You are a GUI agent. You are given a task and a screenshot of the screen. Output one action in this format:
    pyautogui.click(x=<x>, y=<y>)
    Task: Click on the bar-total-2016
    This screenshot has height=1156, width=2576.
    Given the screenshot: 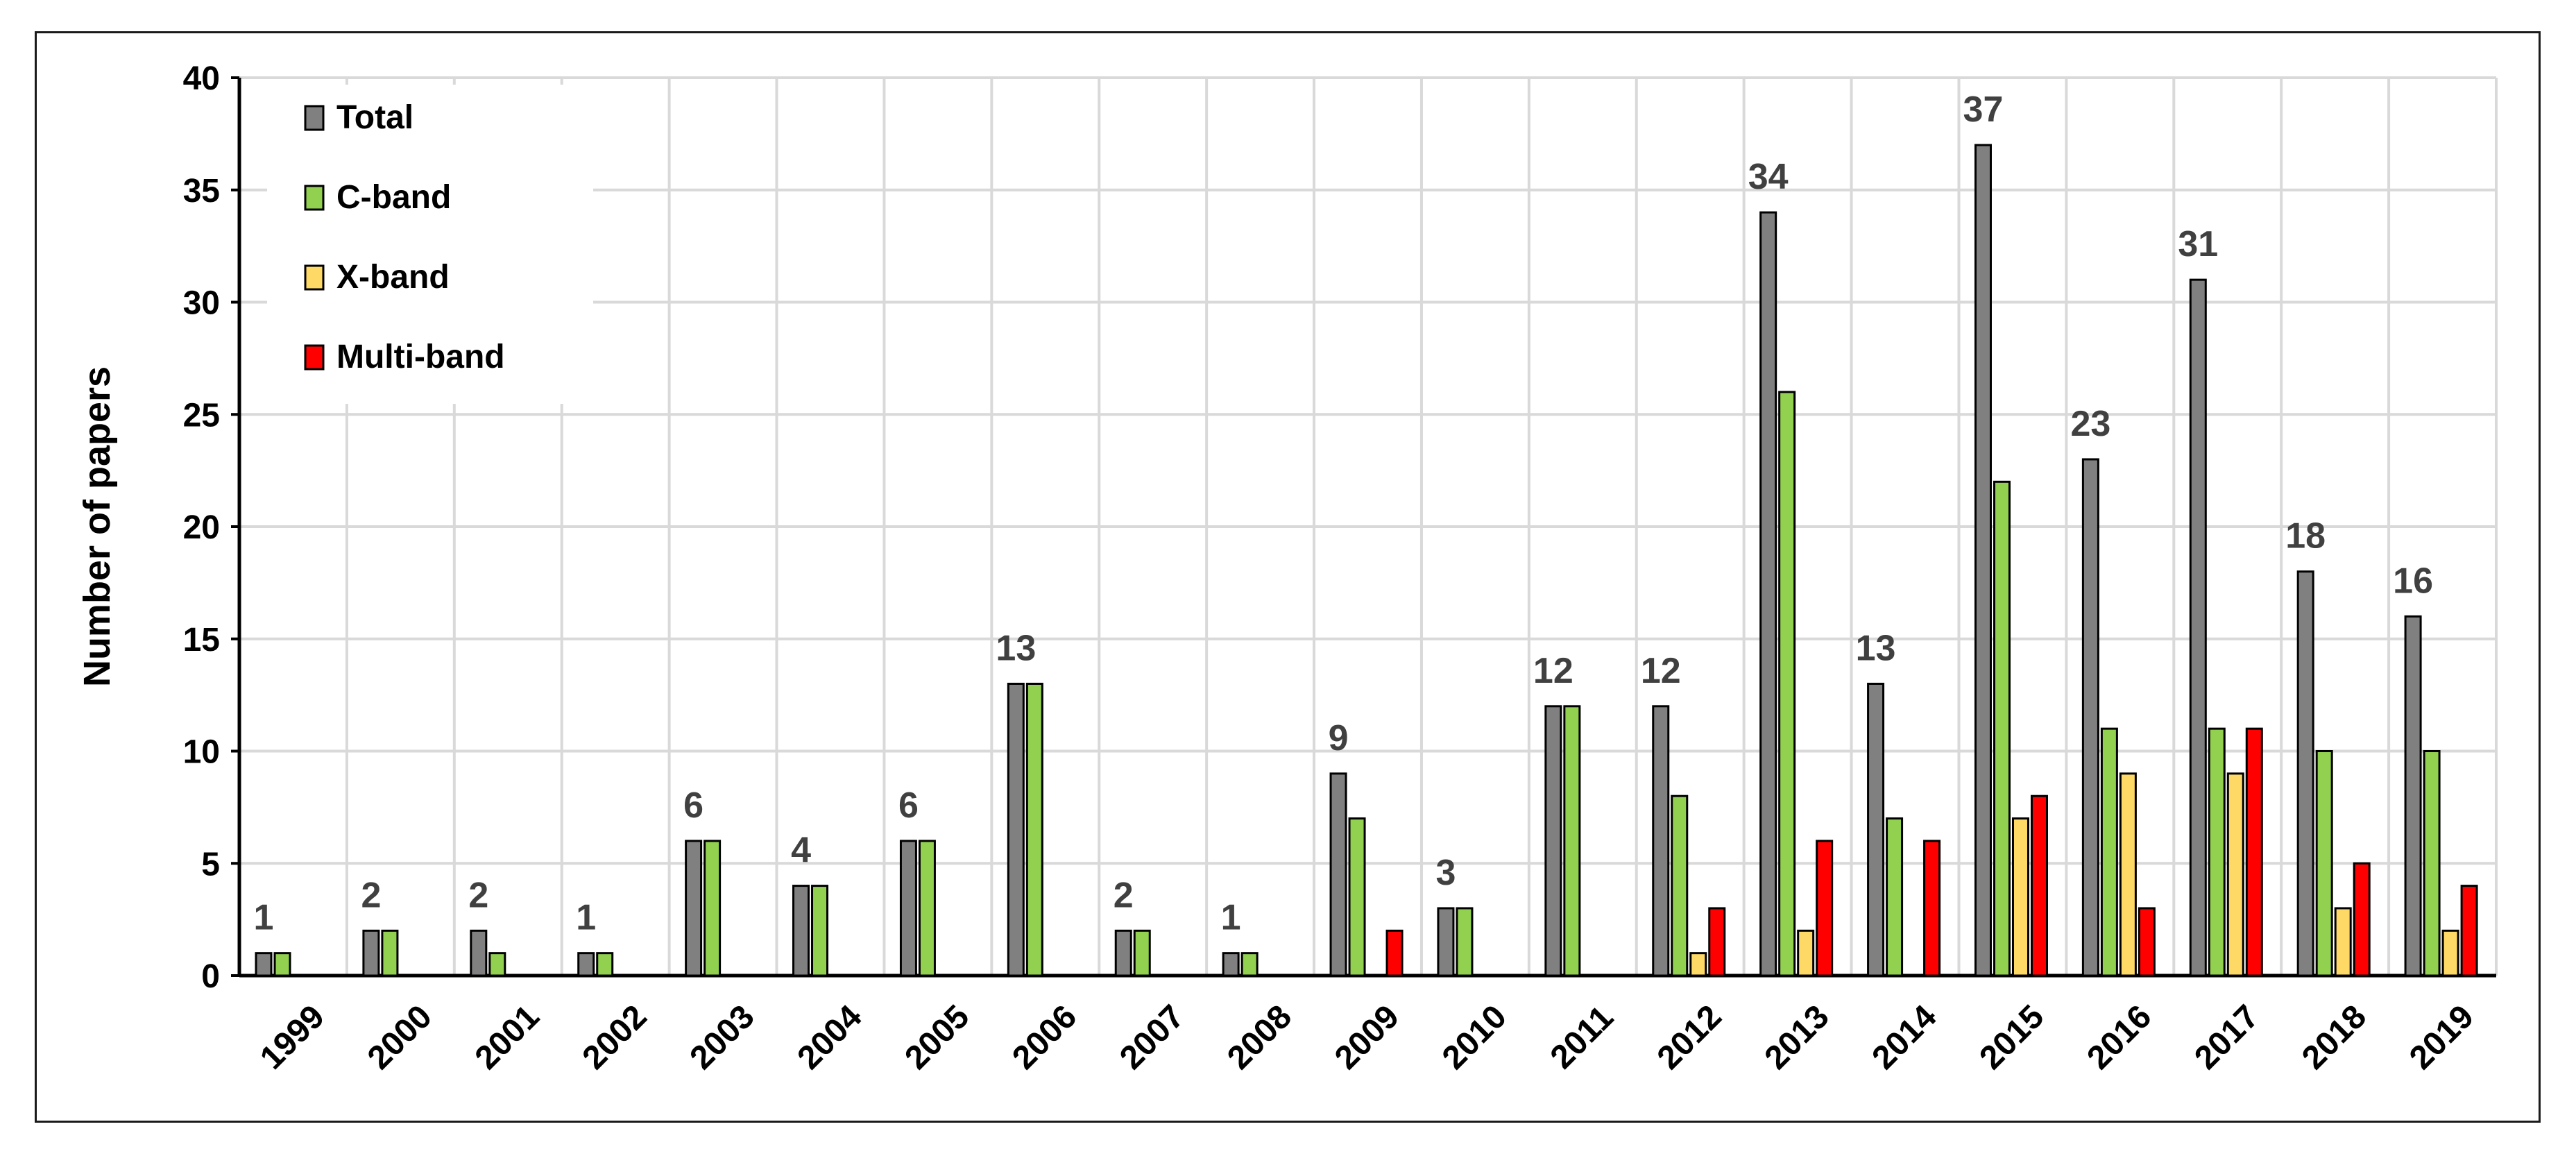 What is the action you would take?
    pyautogui.click(x=2090, y=717)
    